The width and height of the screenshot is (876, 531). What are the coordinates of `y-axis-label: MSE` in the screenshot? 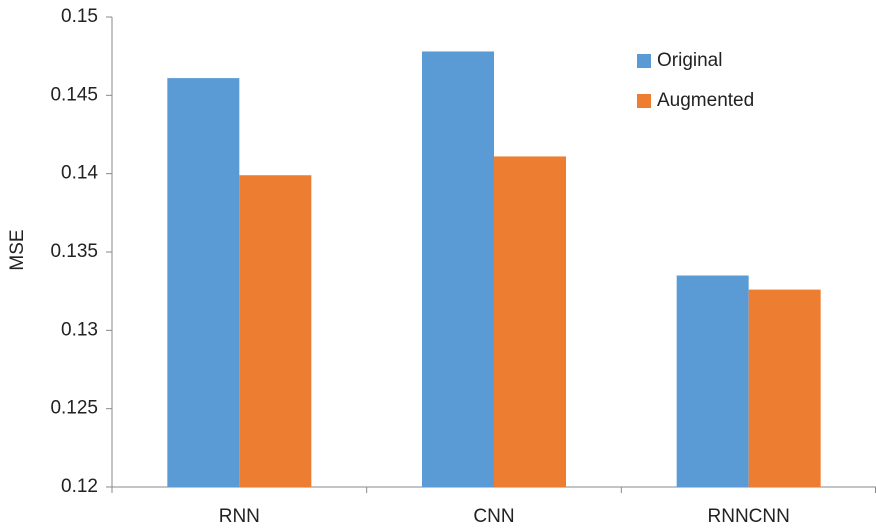 It's located at (17, 249).